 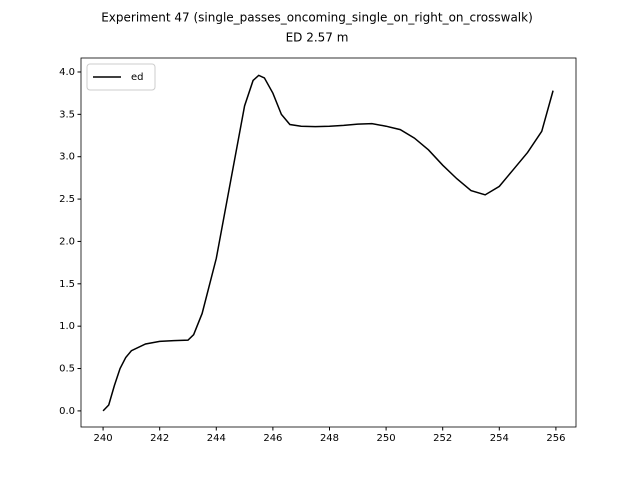 What do you see at coordinates (67, 157) in the screenshot?
I see `y-tick-label: 3.0` at bounding box center [67, 157].